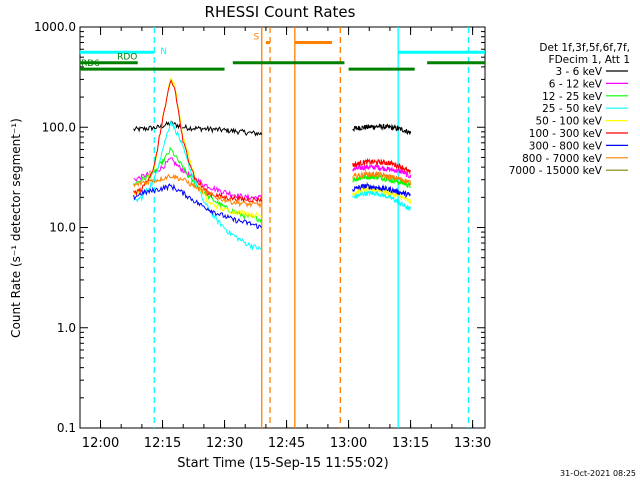  I want to click on y-tick-label: 1000.0, so click(55, 27).